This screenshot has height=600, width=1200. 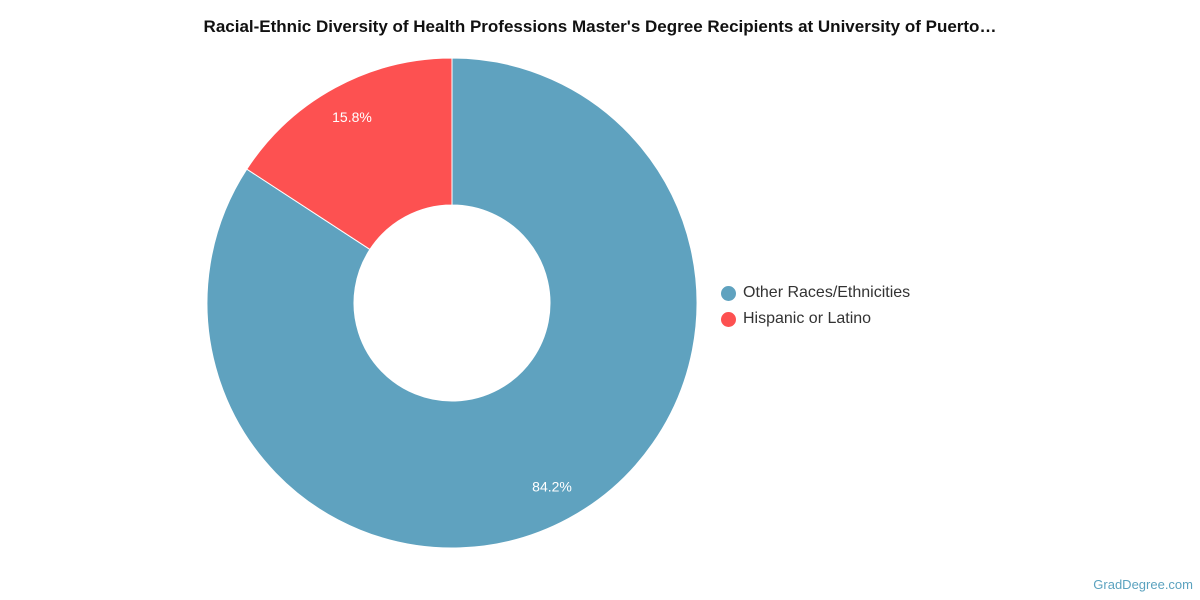 I want to click on legend-swatch-other-races, so click(x=728, y=293).